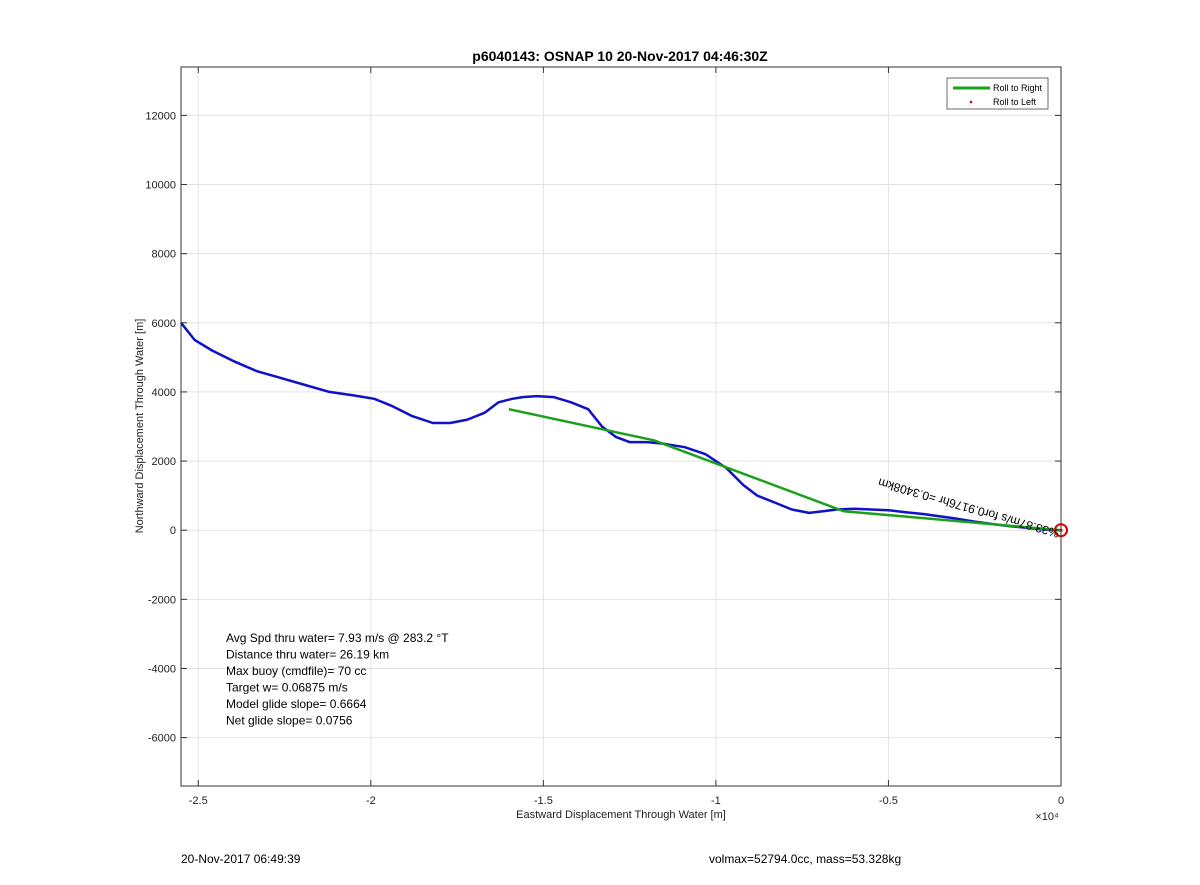 The width and height of the screenshot is (1200, 885). I want to click on legend-box, so click(997, 93).